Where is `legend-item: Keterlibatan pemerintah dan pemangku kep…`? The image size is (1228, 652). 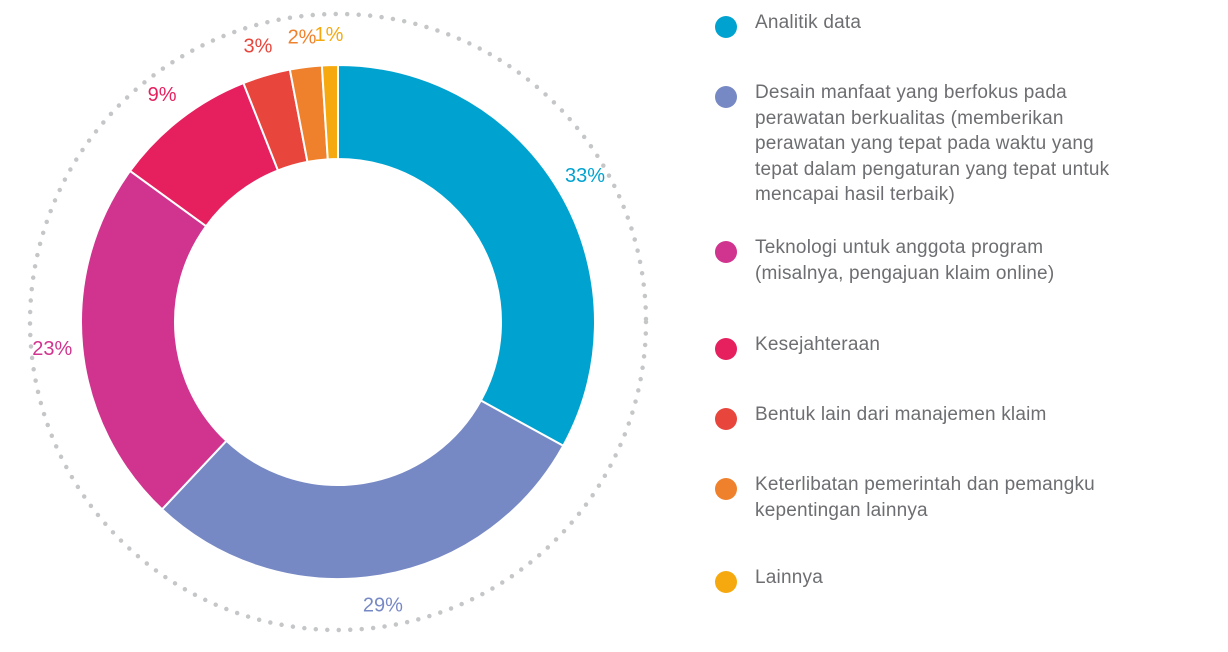 legend-item: Keterlibatan pemerintah dan pemangku kep… is located at coordinates (923, 497).